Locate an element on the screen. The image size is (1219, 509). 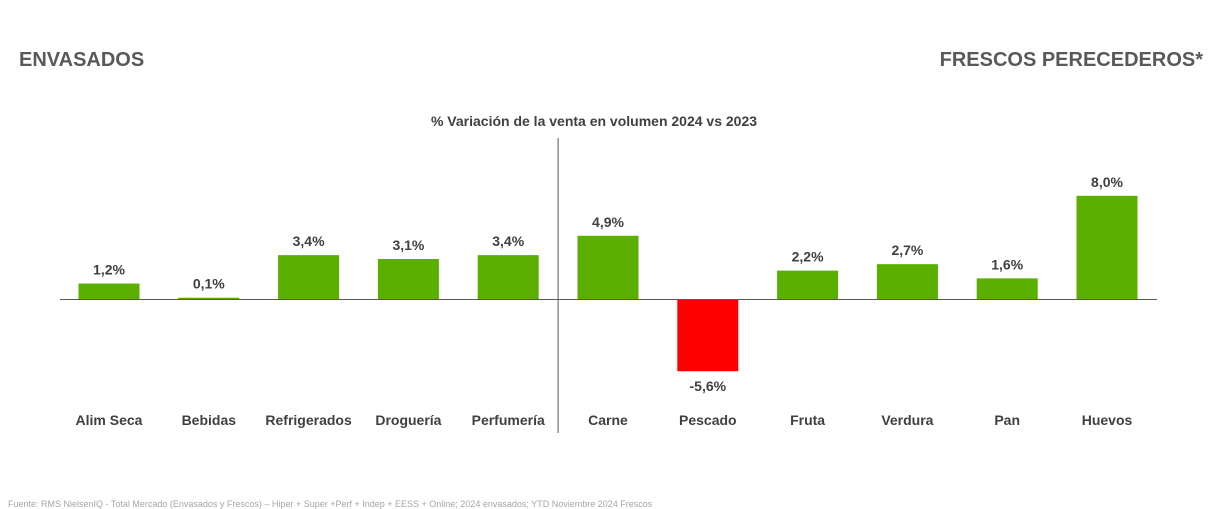
category-label-perfumeria: Perfumería is located at coordinates (508, 420).